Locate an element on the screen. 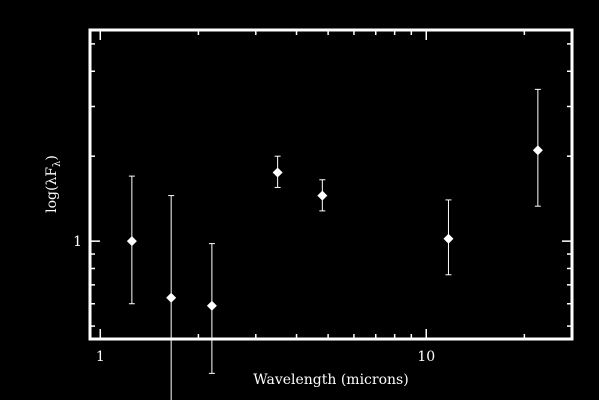  y-axis-label-subscript: λ is located at coordinates (57, 163).